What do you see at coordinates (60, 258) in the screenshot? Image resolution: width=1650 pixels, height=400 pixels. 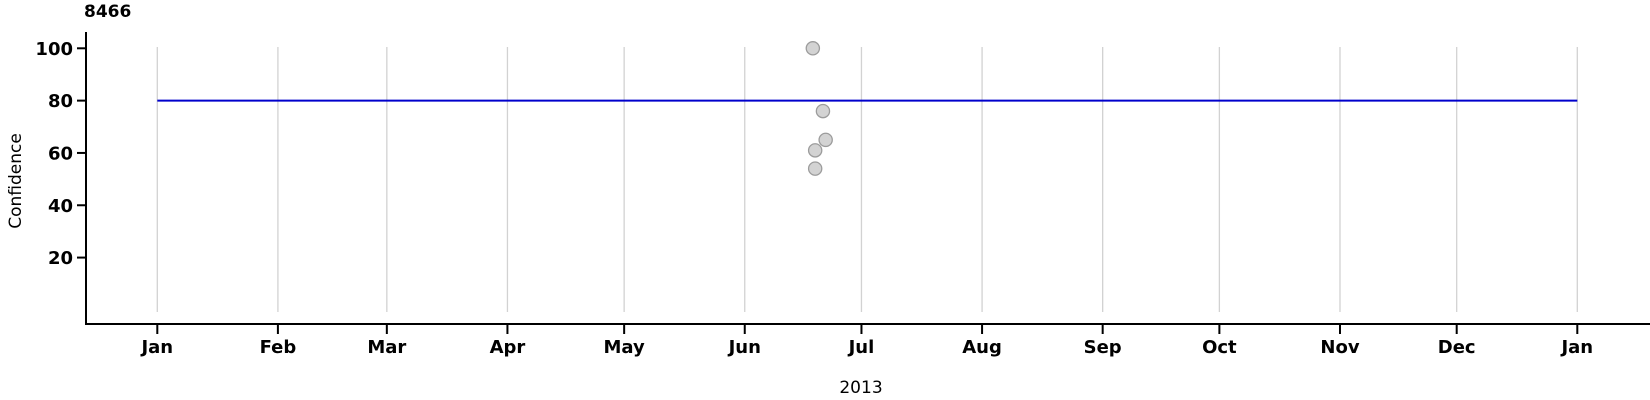 I see `y-tick-label: 20` at bounding box center [60, 258].